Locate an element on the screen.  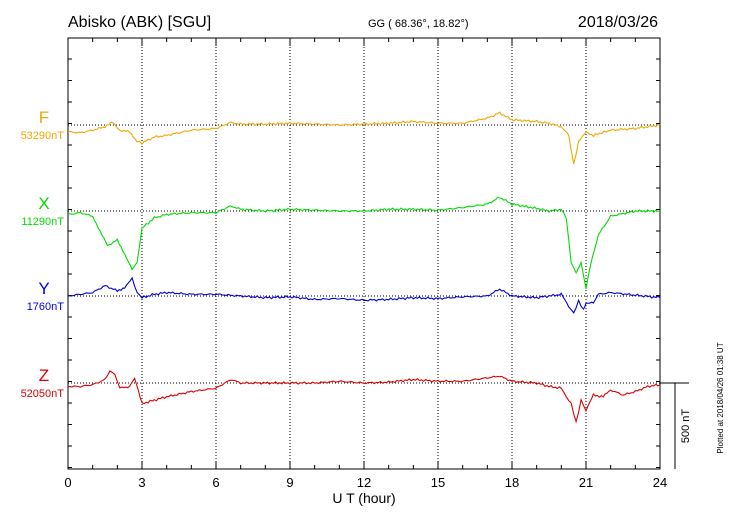
x-tick-label: 24 is located at coordinates (660, 482).